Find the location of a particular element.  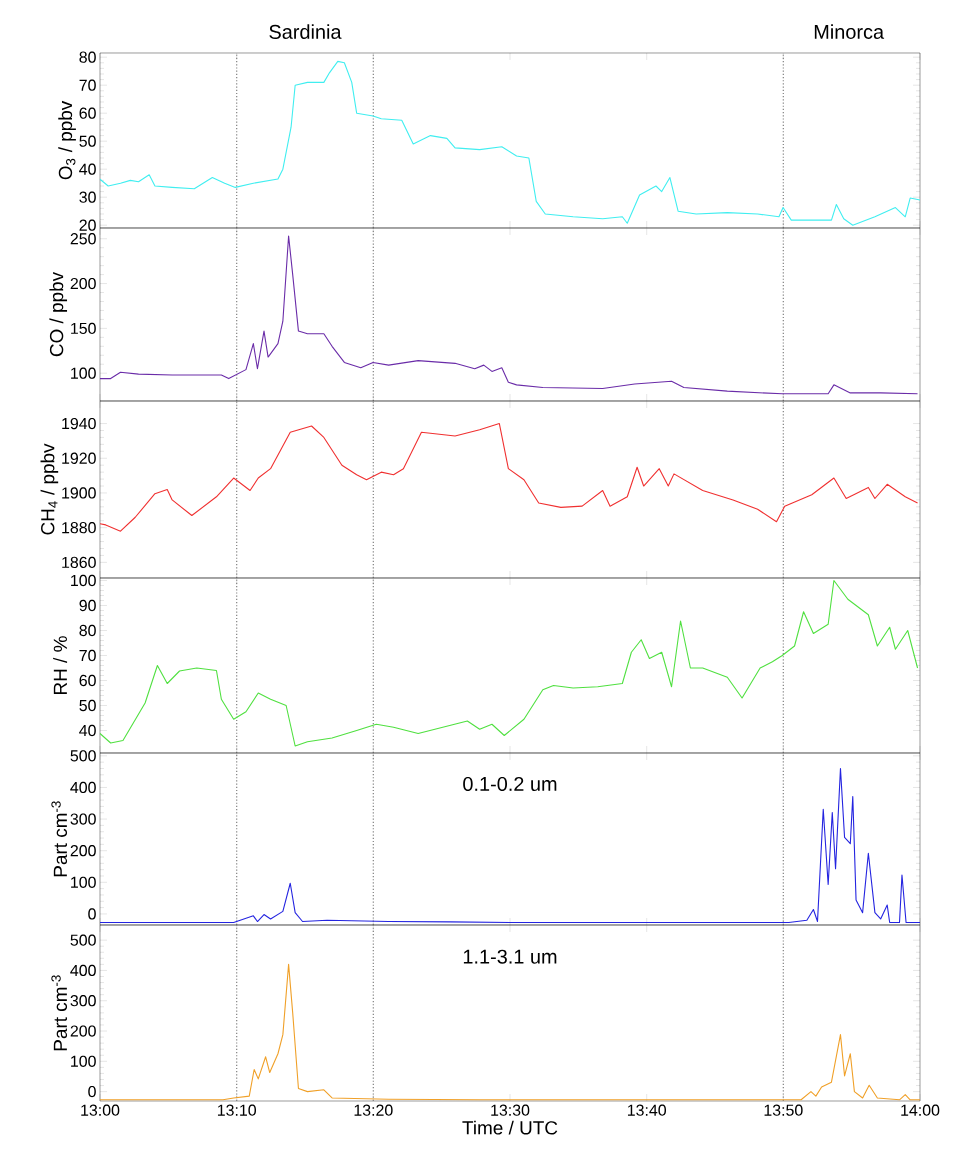

annotation: 1.1-3.1 um is located at coordinates (510, 956).